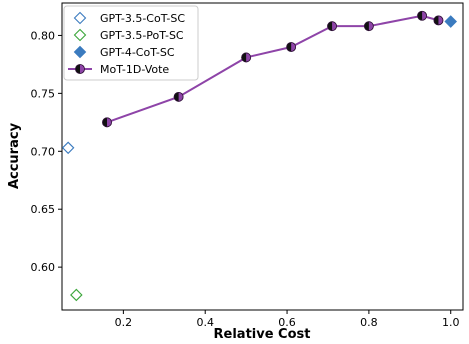 This screenshot has width=469, height=344. I want to click on legend-label: GPT-3.5-CoT-SC, so click(142, 18).